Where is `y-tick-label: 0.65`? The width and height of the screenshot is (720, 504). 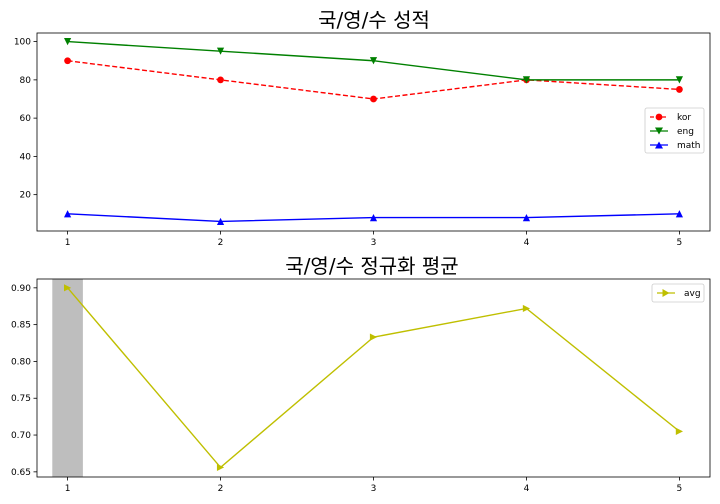 y-tick-label: 0.65 is located at coordinates (21, 473).